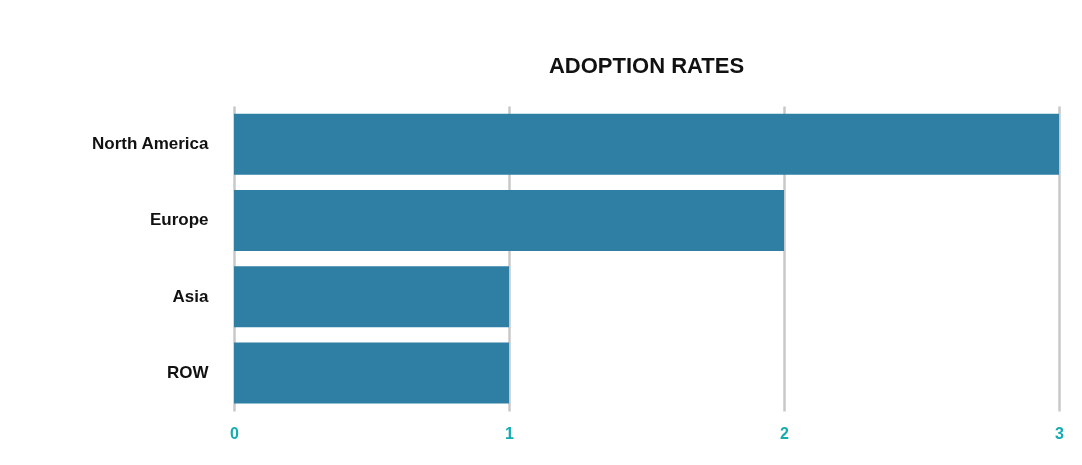  Describe the element at coordinates (646, 65) in the screenshot. I see `chart-title: ADOPTION RATES` at that location.